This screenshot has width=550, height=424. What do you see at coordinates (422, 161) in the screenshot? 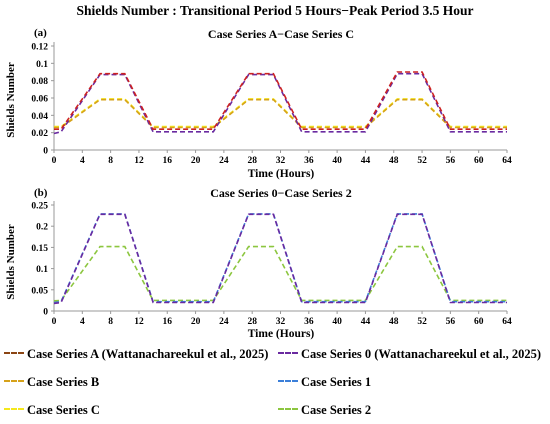
I see `panel-a-x-tick-label: 52` at bounding box center [422, 161].